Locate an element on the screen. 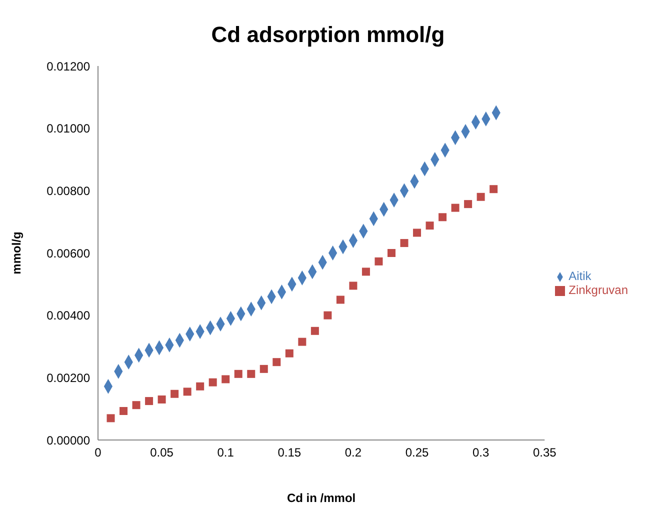 This screenshot has height=510, width=650. legend-label: Zinkgruvan is located at coordinates (598, 290).